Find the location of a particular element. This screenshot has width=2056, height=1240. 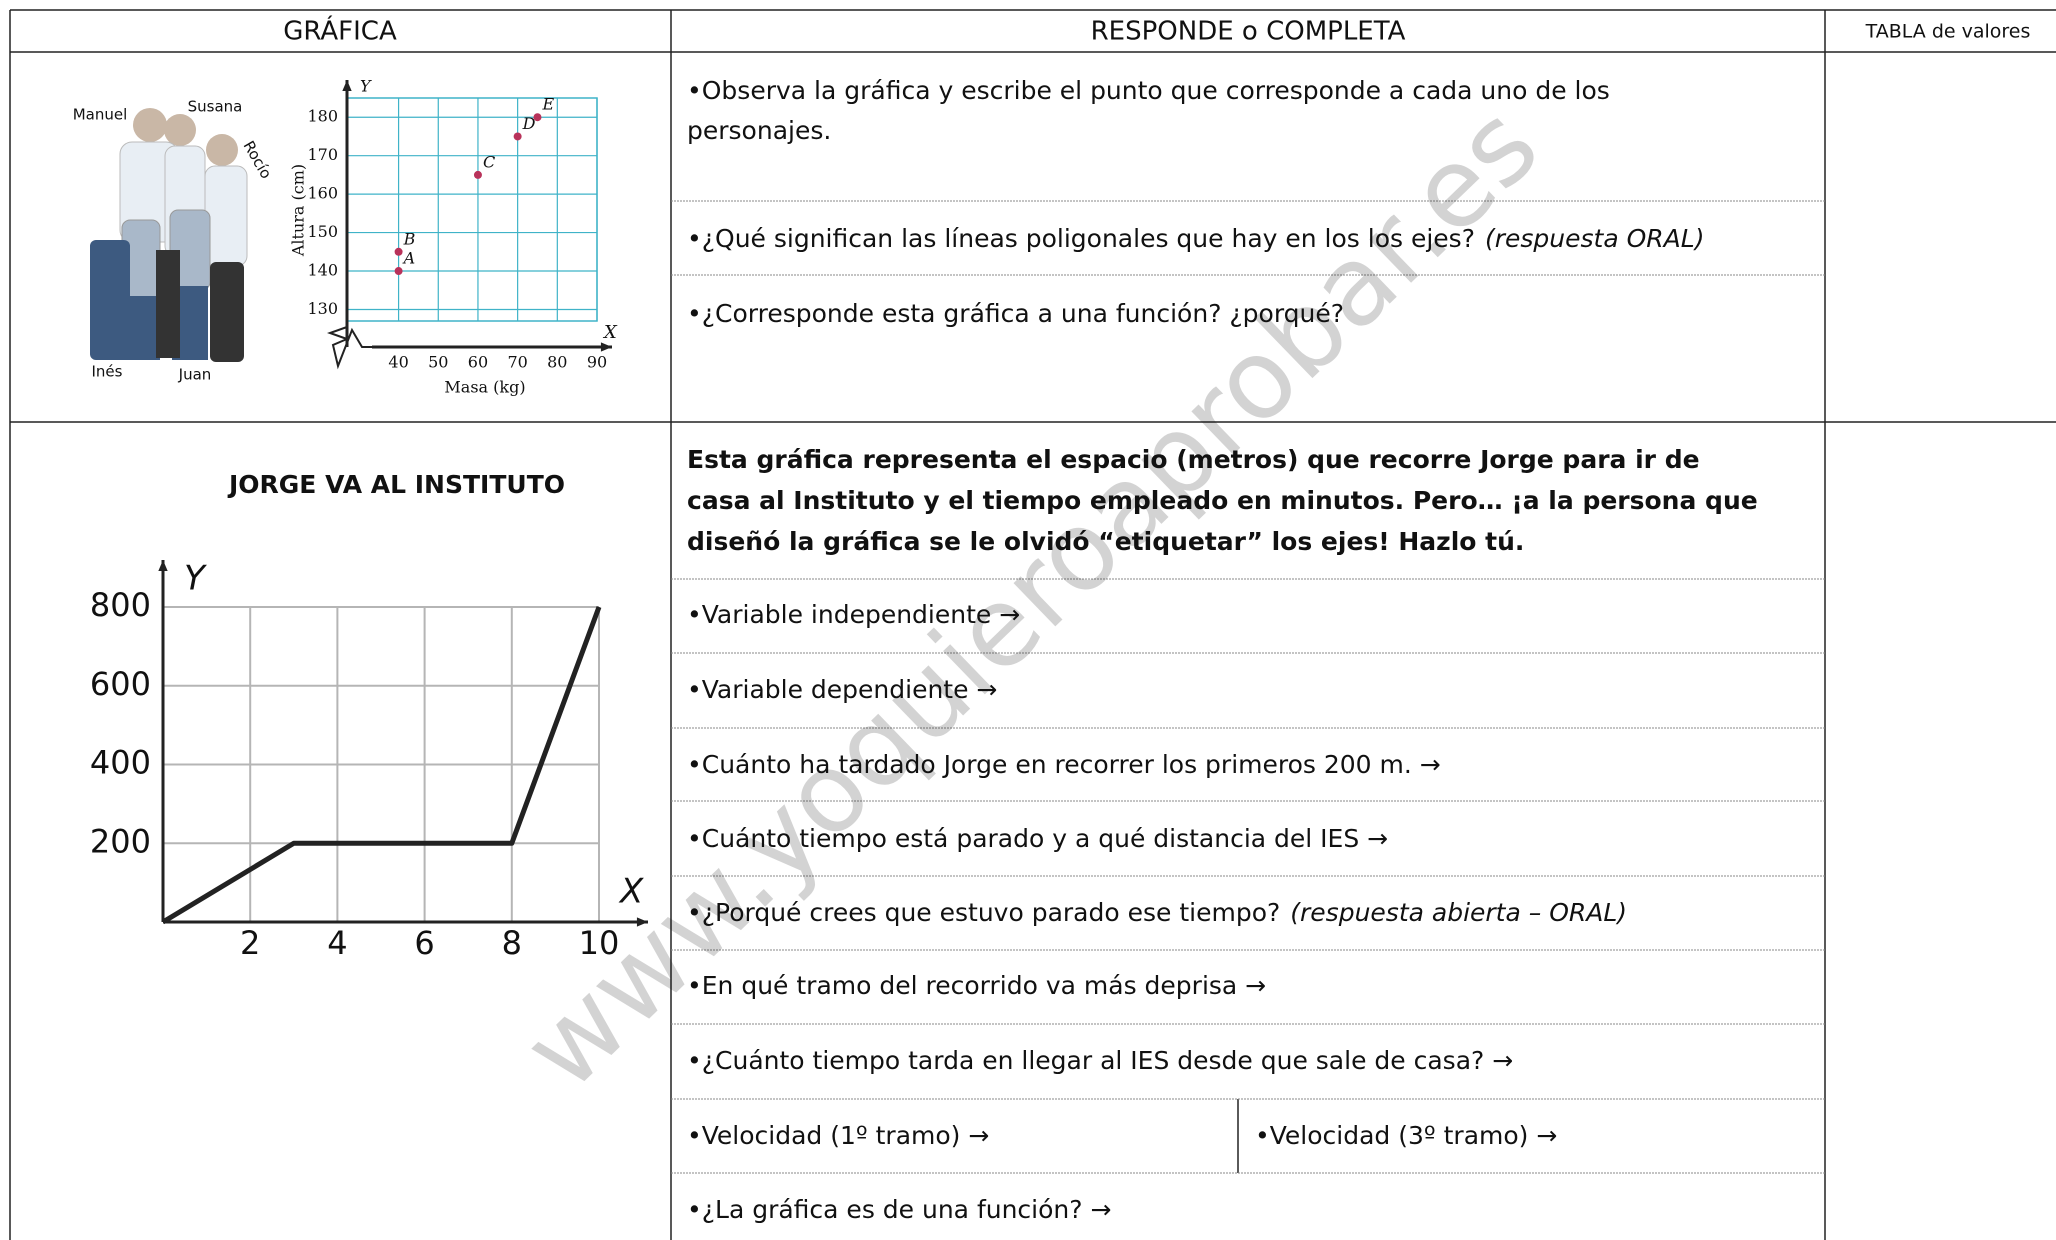

item: •Velocidad (3º tramo) → is located at coordinates (1406, 1135).